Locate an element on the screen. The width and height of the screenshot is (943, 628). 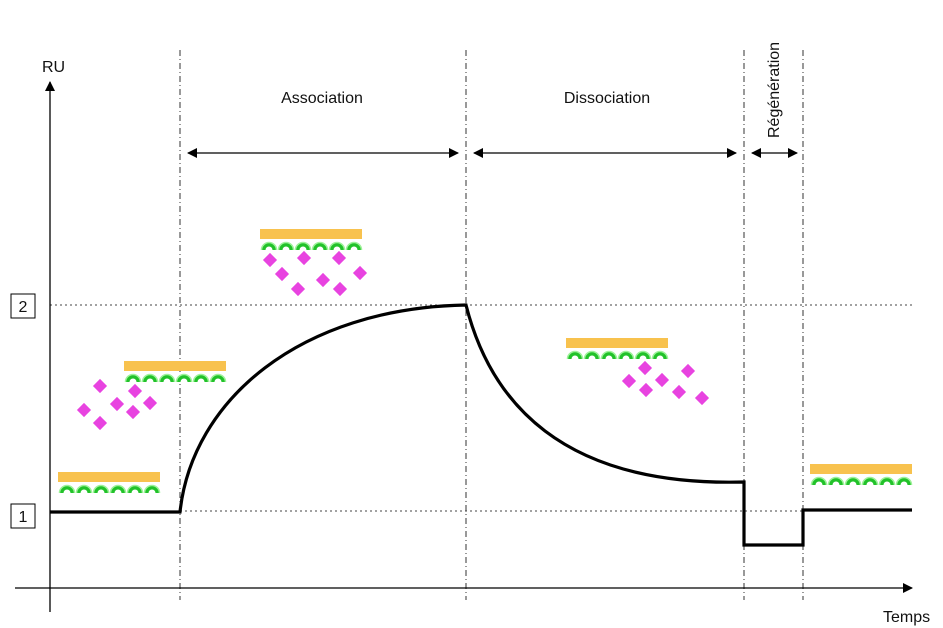
phase-label: Régénération is located at coordinates (774, 90).